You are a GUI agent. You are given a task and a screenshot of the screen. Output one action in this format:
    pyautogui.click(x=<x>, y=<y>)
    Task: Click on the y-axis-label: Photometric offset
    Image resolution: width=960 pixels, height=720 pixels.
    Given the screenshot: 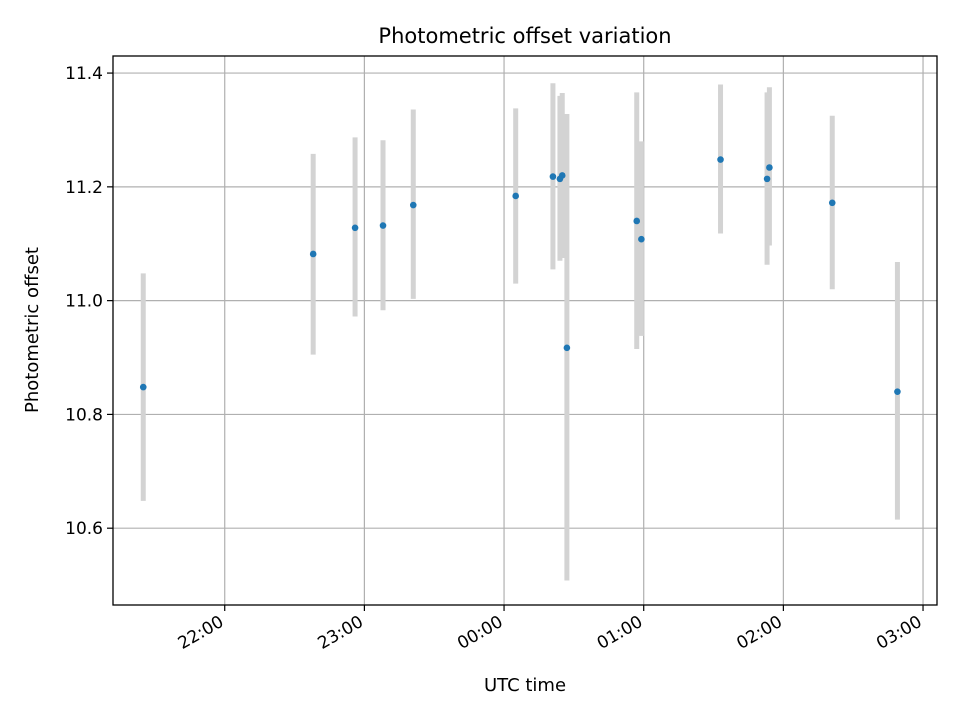 What is the action you would take?
    pyautogui.click(x=32, y=330)
    